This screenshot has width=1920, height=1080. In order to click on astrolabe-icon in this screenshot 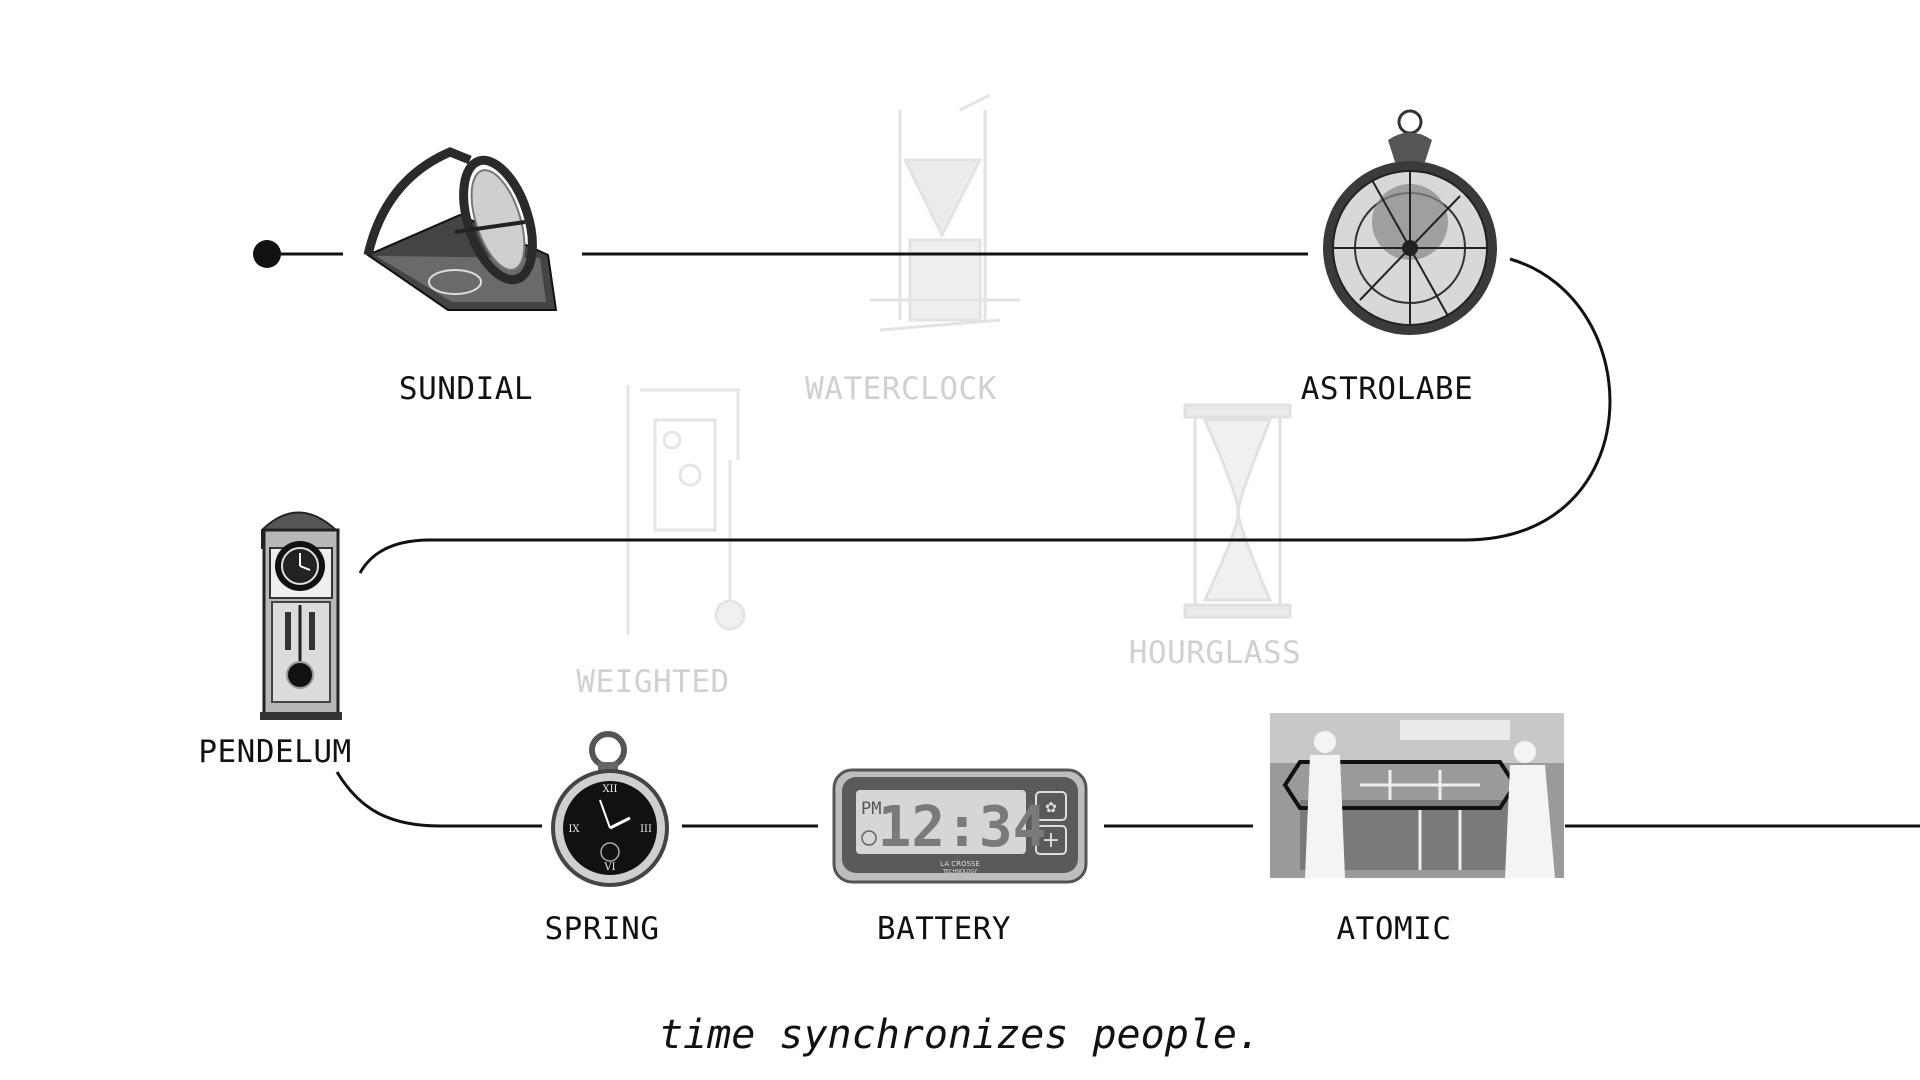, I will do `click(1410, 222)`.